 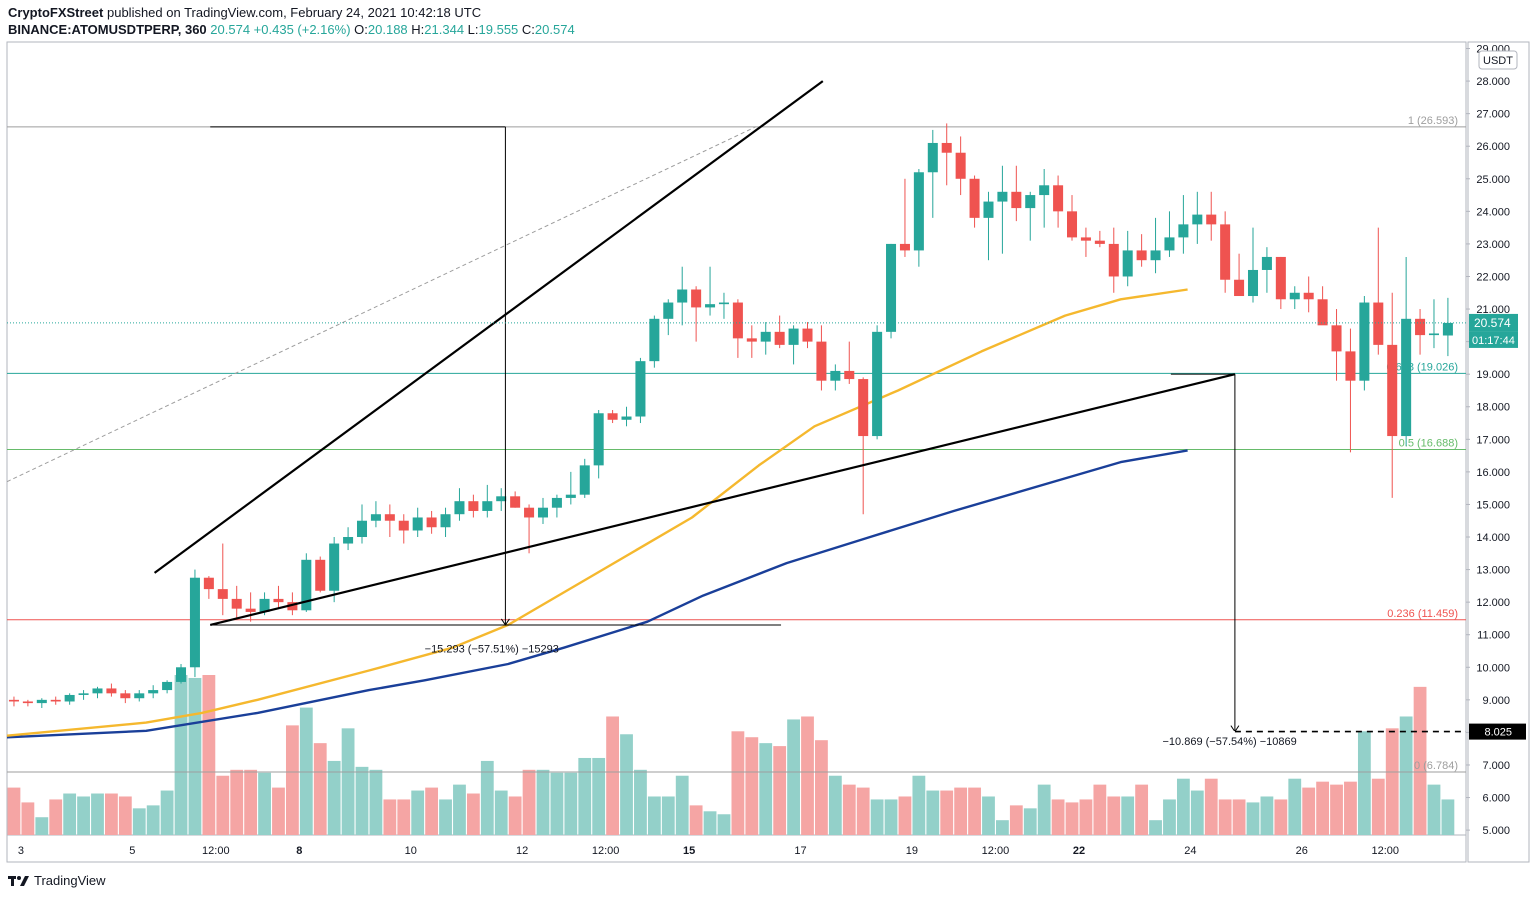 I want to click on currency-badge: USDT, so click(x=1498, y=60).